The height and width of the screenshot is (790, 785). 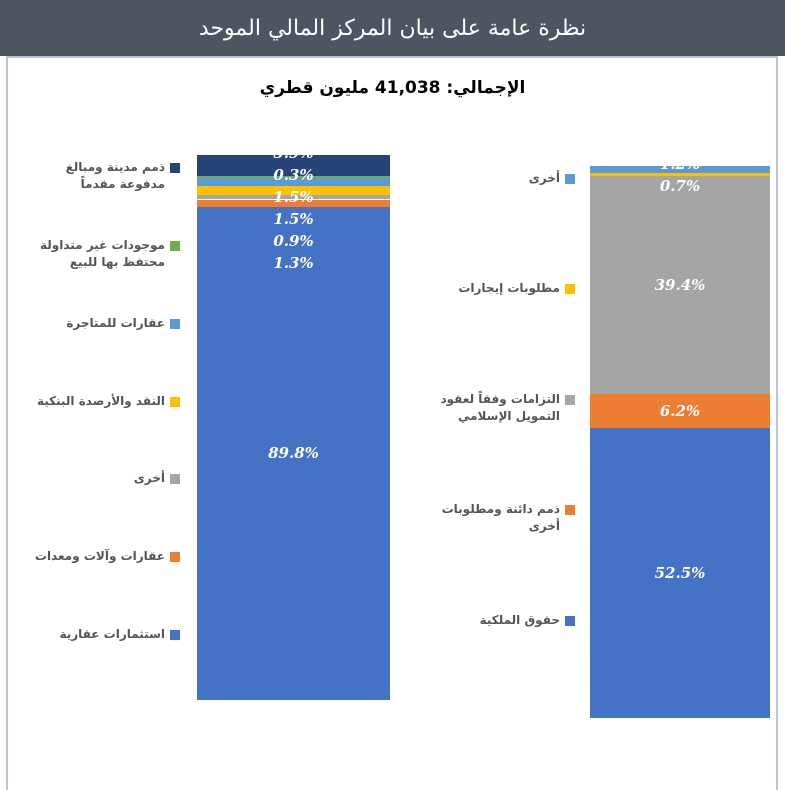 What do you see at coordinates (293, 263) in the screenshot?
I see `value-label: 1.3%` at bounding box center [293, 263].